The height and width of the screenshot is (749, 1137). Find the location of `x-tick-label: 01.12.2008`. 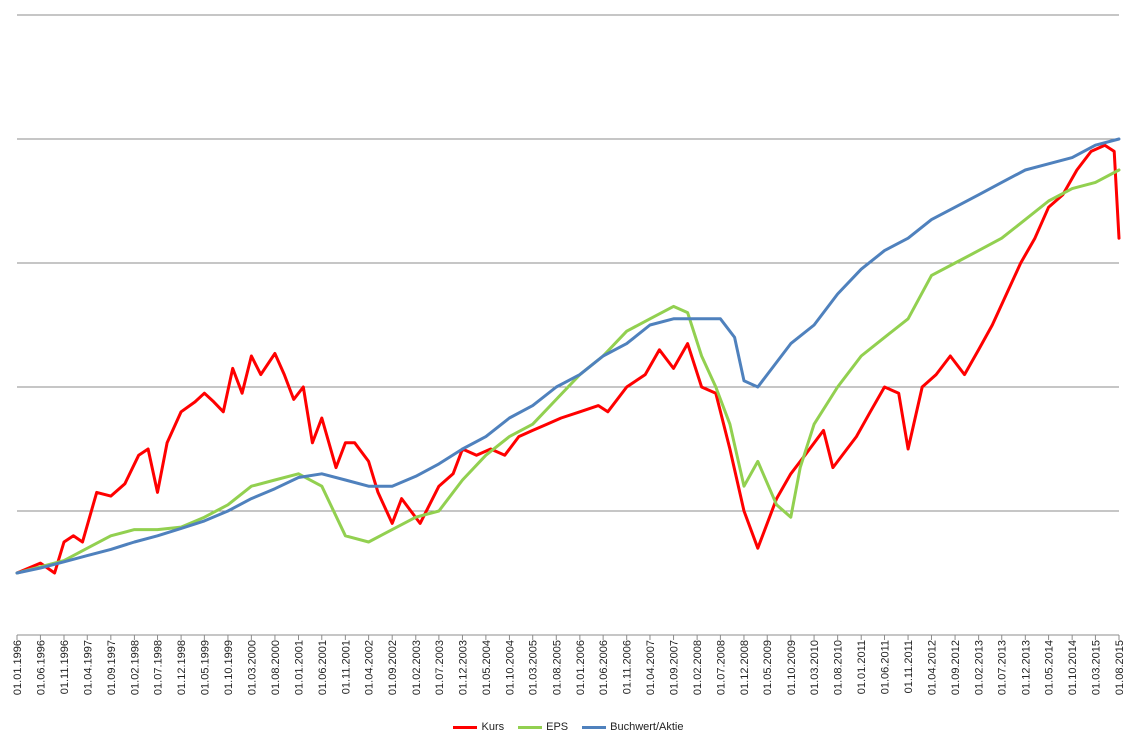

x-tick-label: 01.12.2008 is located at coordinates (745, 667).